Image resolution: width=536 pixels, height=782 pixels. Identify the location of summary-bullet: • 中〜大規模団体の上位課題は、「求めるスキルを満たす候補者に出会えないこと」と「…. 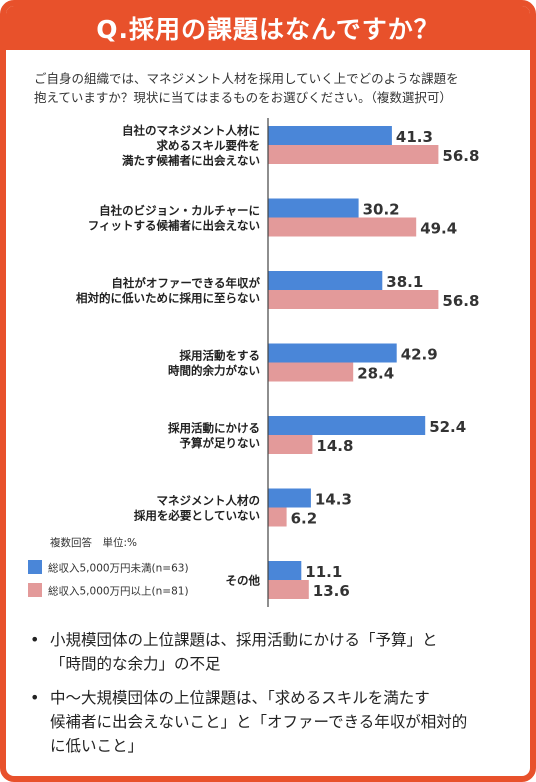
(273, 722).